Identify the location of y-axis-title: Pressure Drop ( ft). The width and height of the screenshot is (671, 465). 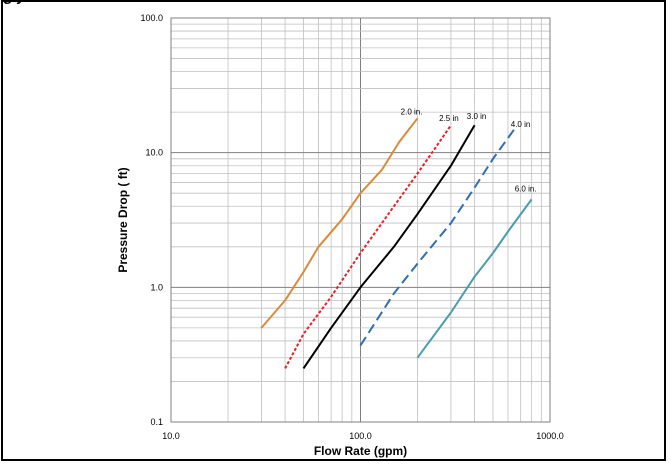
(123, 219).